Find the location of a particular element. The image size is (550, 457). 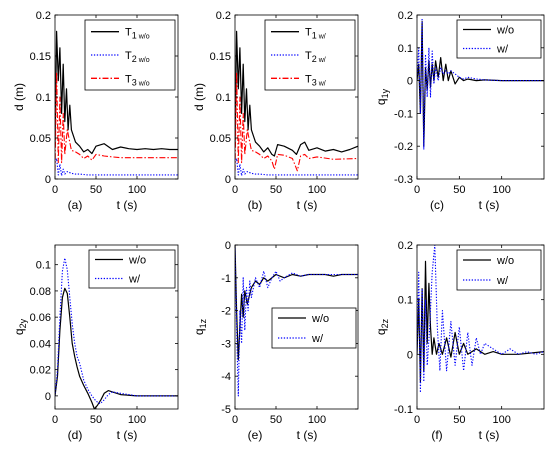

panel-label: (b) is located at coordinates (255, 205).